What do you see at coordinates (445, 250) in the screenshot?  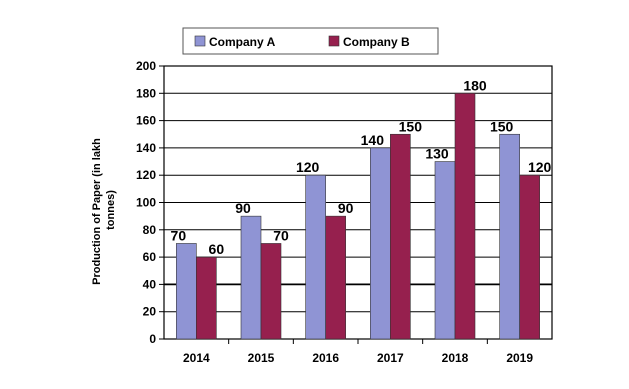 I see `bar-company-a-2018` at bounding box center [445, 250].